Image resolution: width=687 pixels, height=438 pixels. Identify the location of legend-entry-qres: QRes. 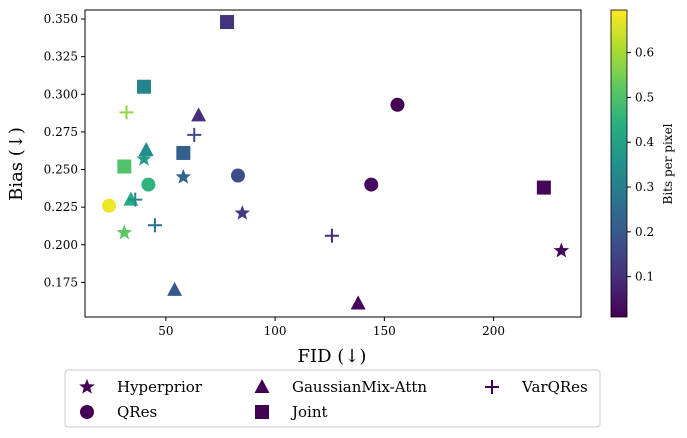
(118, 412).